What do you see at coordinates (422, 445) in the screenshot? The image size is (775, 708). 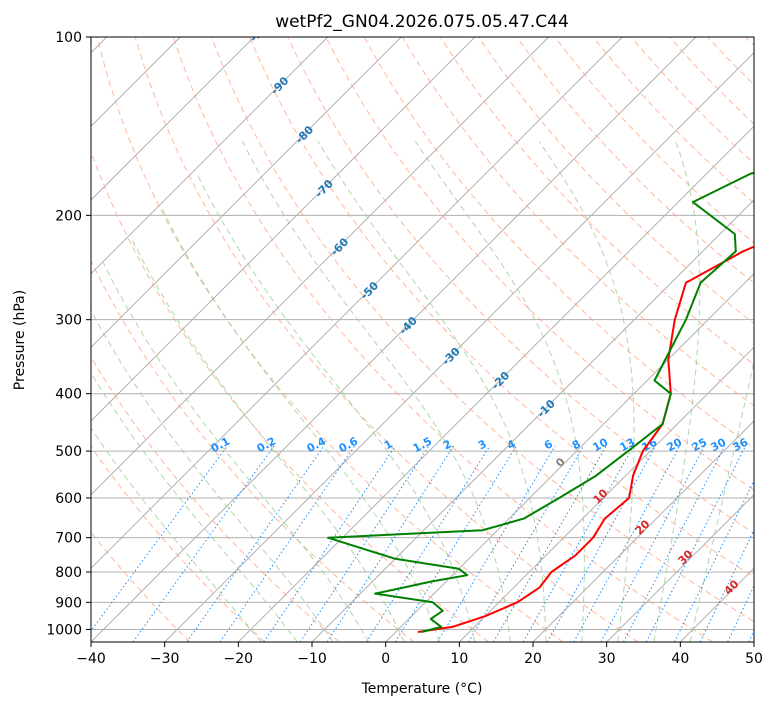 I see `mixing-ratio-label: 1.5` at bounding box center [422, 445].